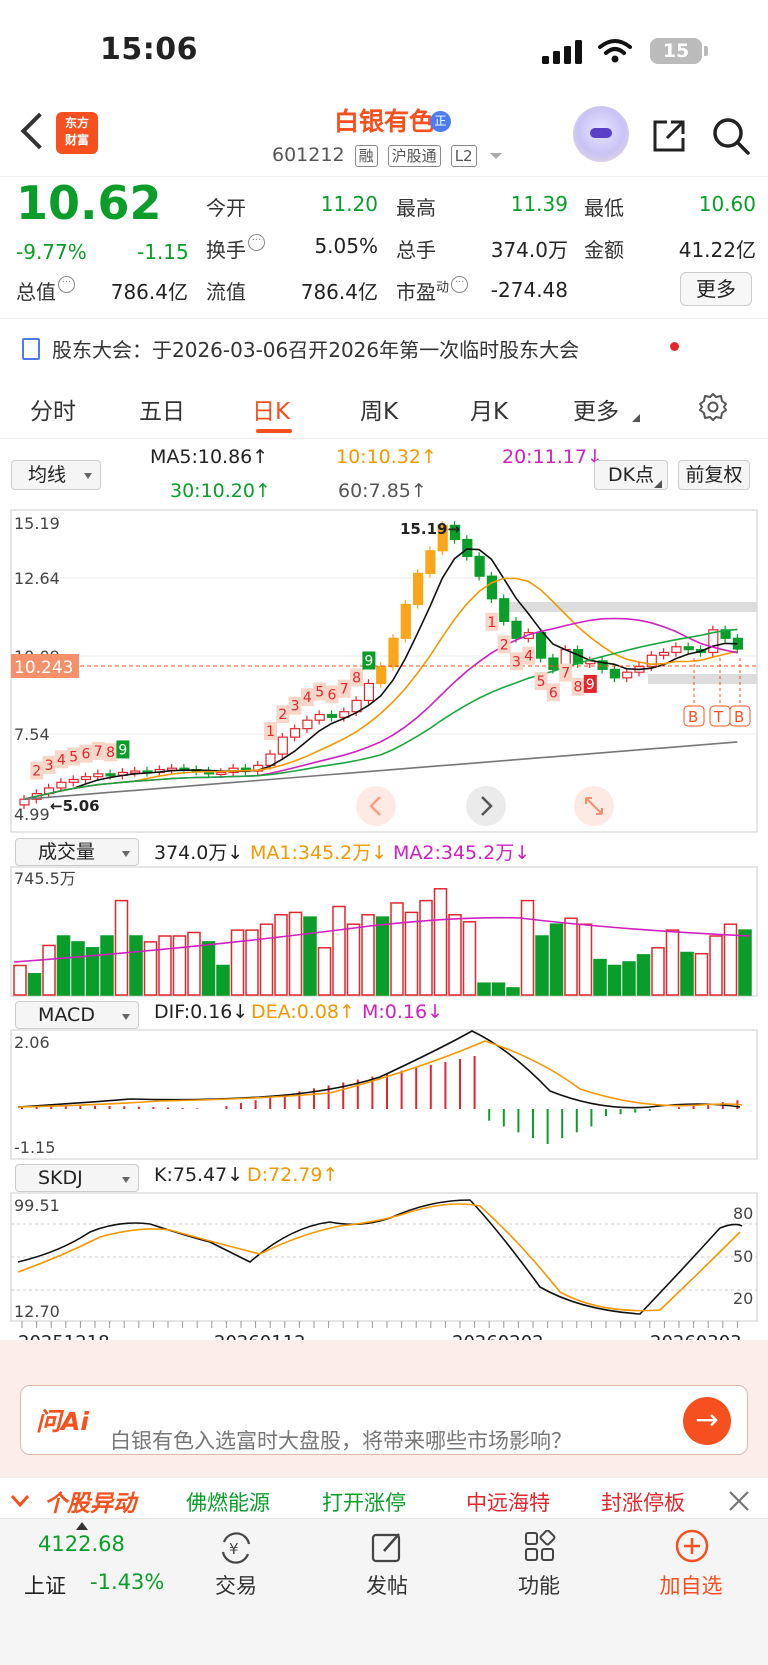  Describe the element at coordinates (604, 250) in the screenshot. I see `amount-label: 金额` at that location.